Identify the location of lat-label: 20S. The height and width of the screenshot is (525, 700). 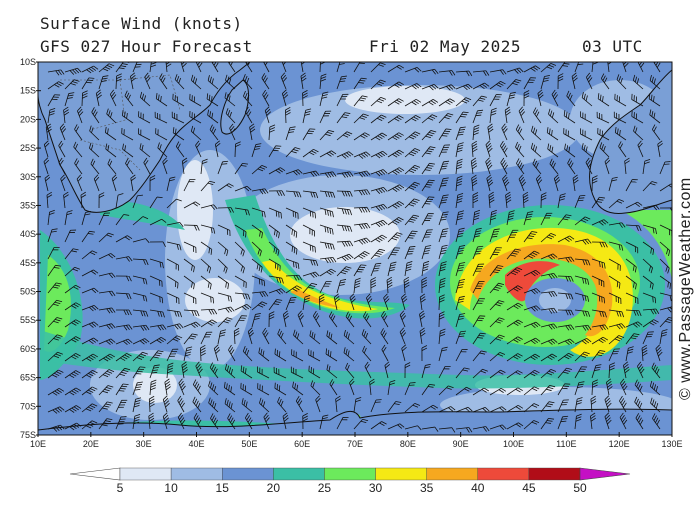
(28, 119).